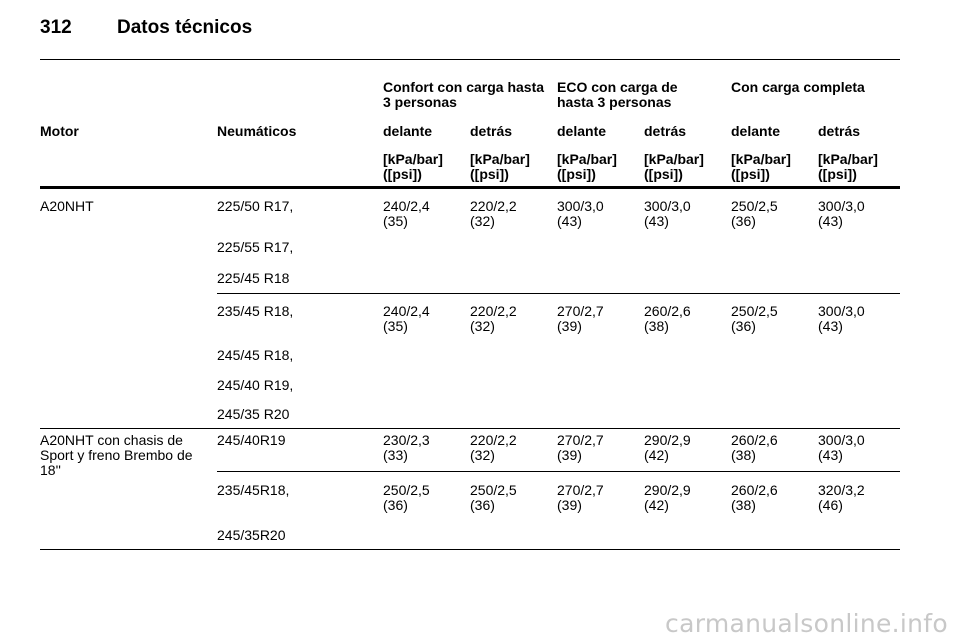 The height and width of the screenshot is (642, 960). What do you see at coordinates (470, 549) in the screenshot?
I see `table-bottom-rule` at bounding box center [470, 549].